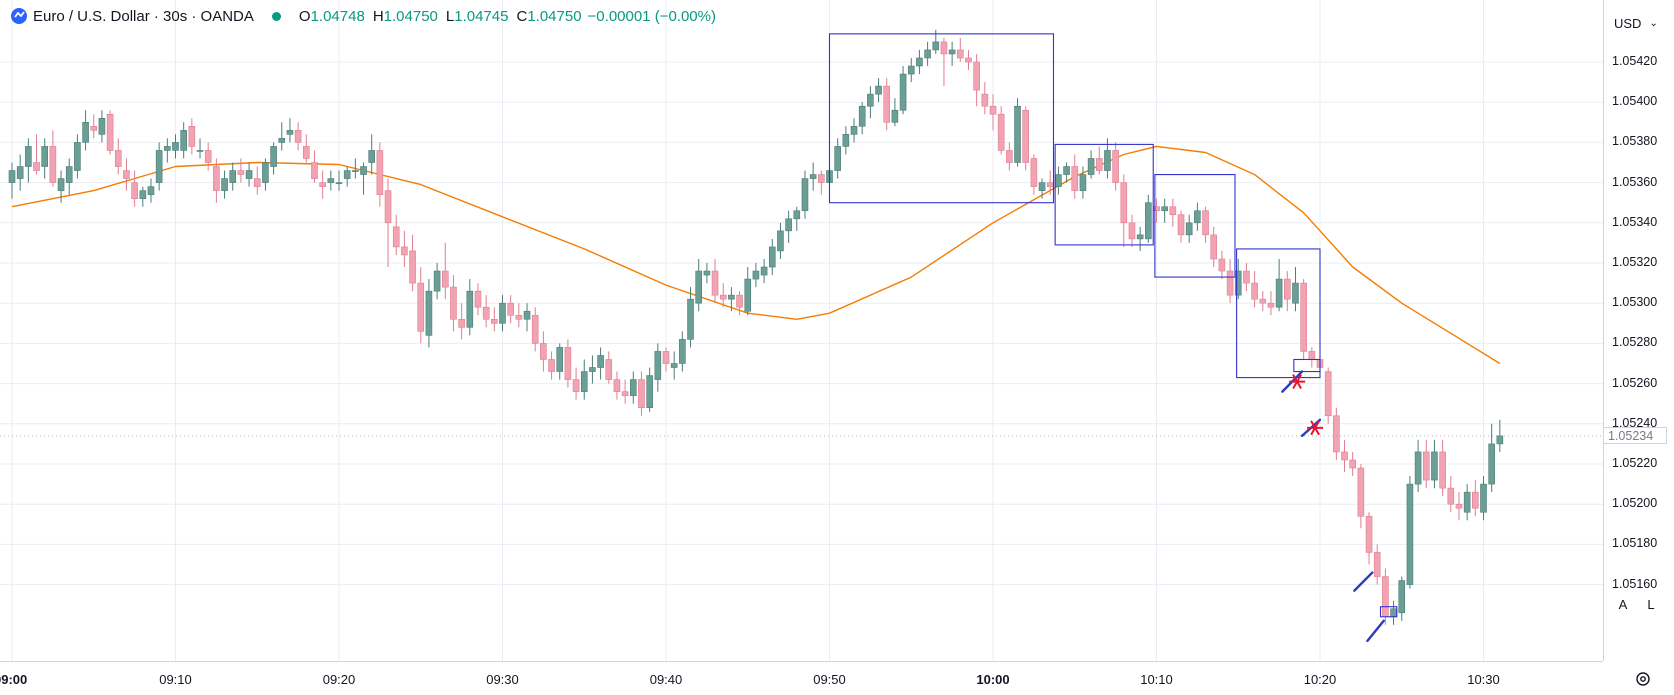 The width and height of the screenshot is (1674, 695). Describe the element at coordinates (304, 16) in the screenshot. I see `open-label: O` at that location.